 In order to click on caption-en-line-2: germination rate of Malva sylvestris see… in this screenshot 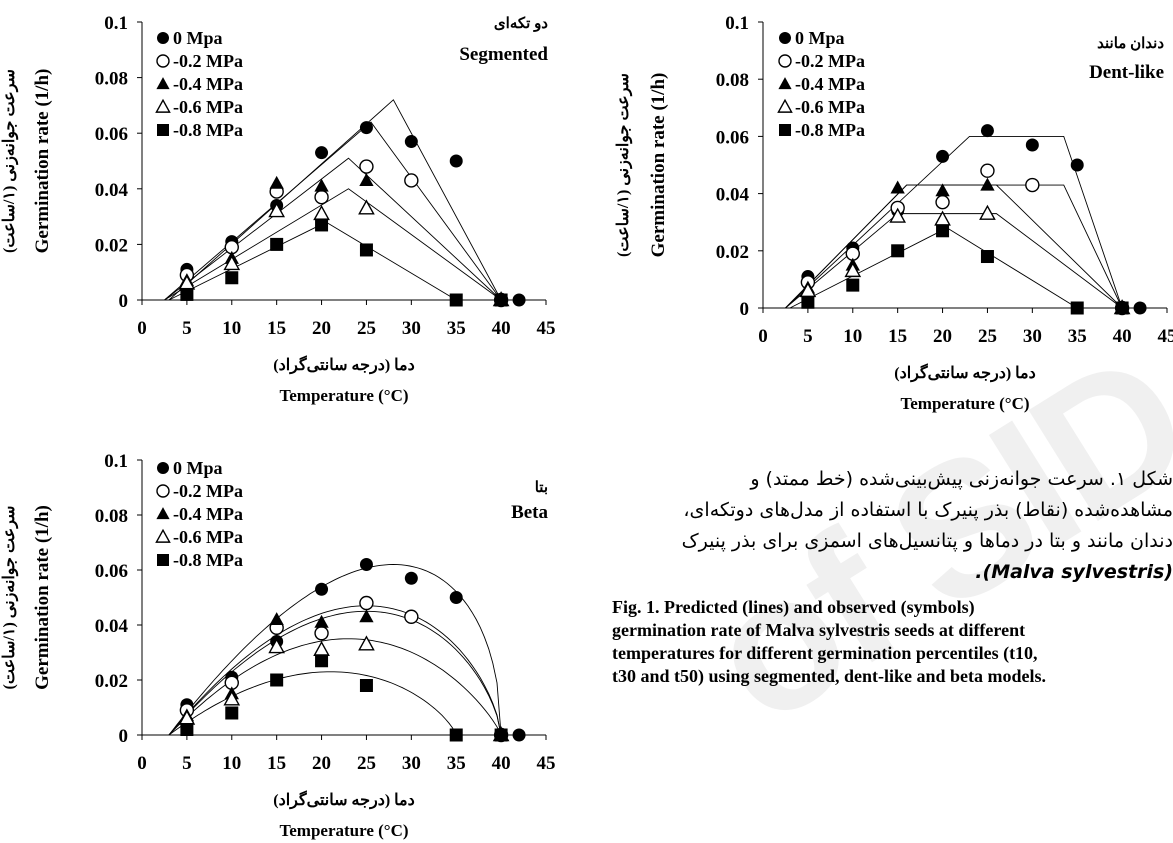, I will do `click(819, 630)`.